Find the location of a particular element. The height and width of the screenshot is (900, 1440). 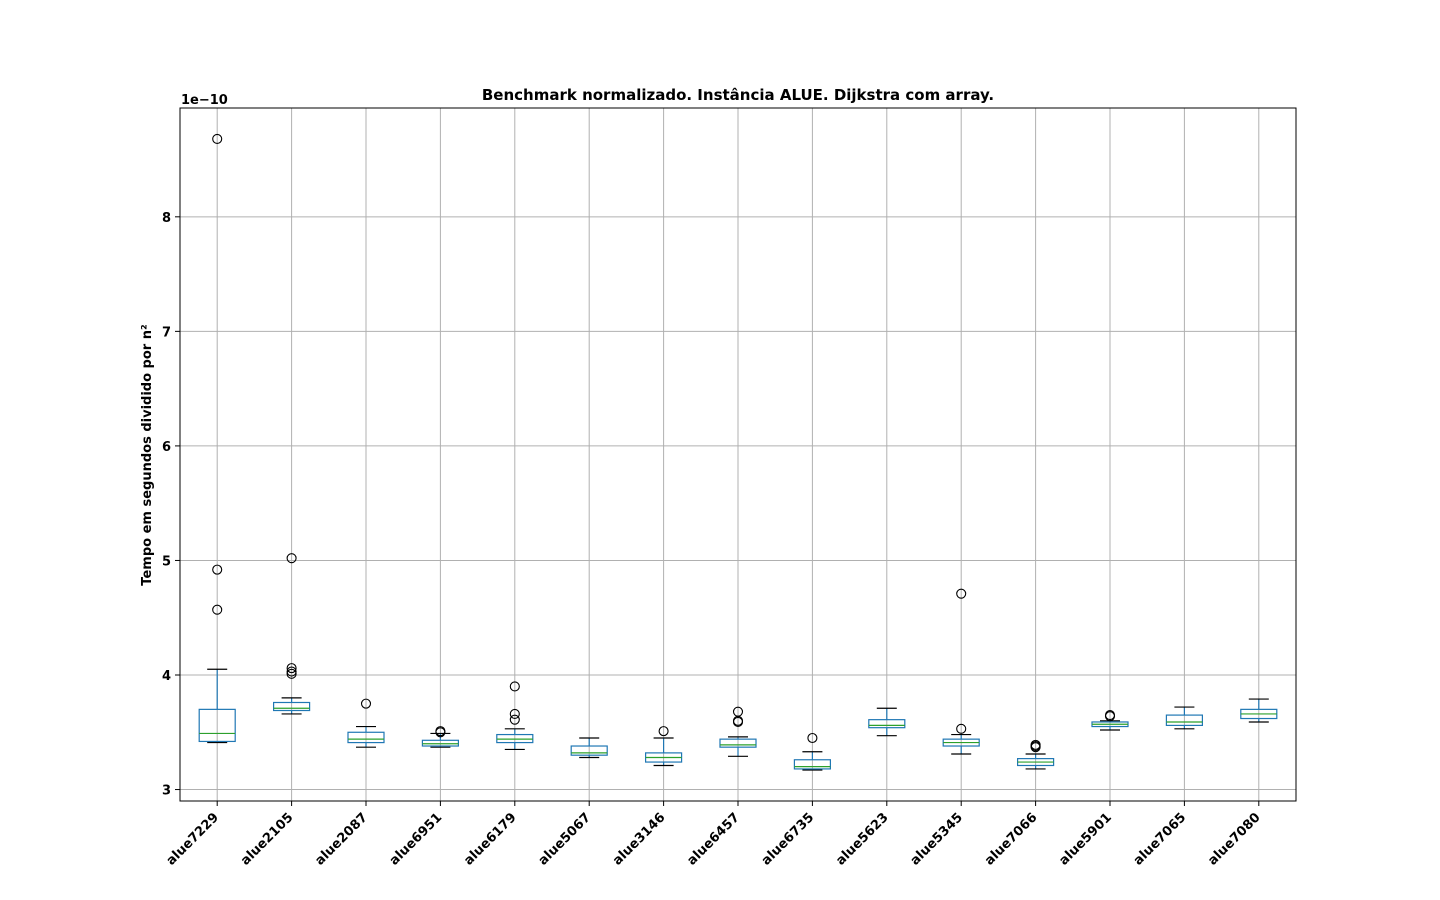

box-alue3146 is located at coordinates (663, 746).